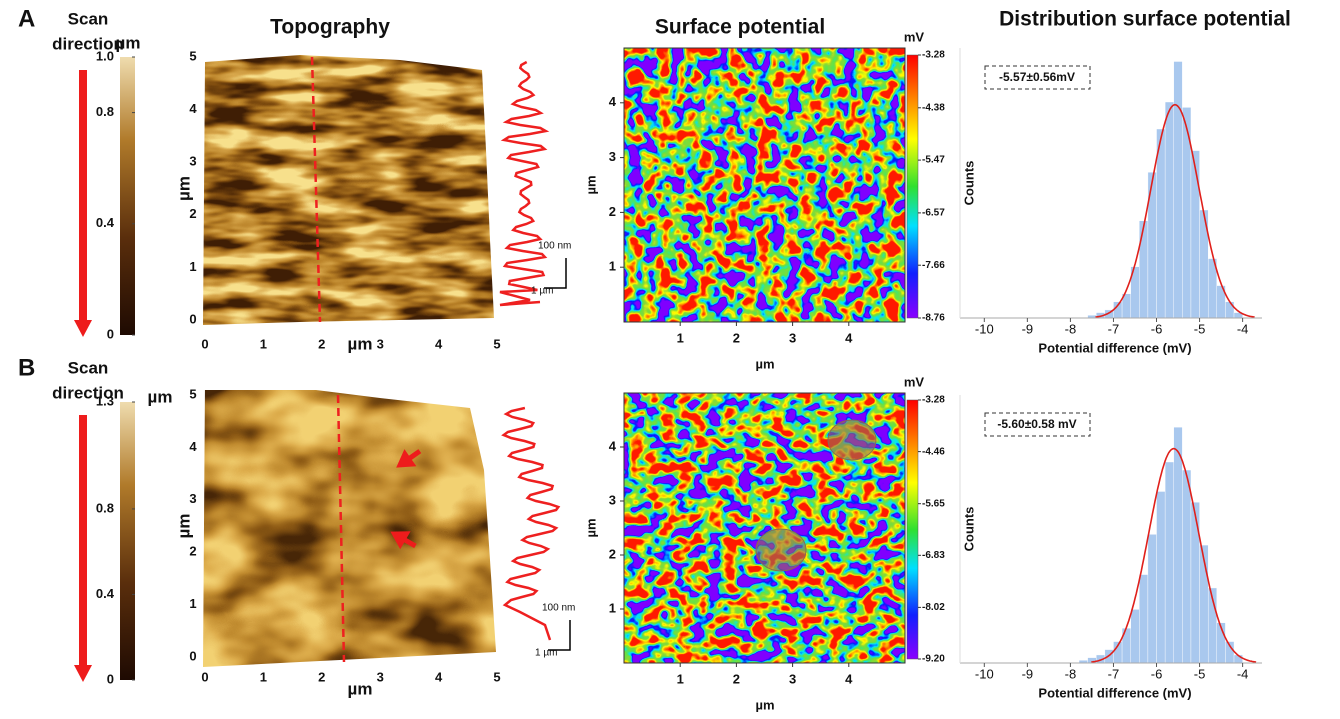  What do you see at coordinates (984, 328) in the screenshot?
I see `x-tick-label: -10` at bounding box center [984, 328].